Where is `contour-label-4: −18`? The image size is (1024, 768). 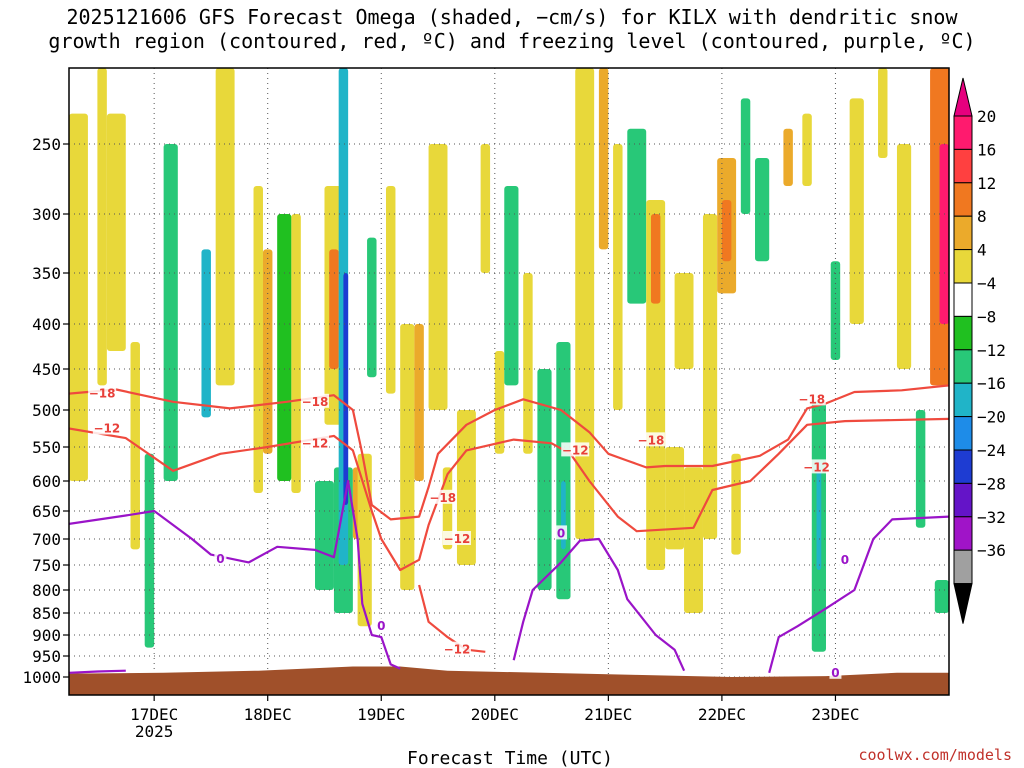
contour-label-4: −18 is located at coordinates (442, 498).